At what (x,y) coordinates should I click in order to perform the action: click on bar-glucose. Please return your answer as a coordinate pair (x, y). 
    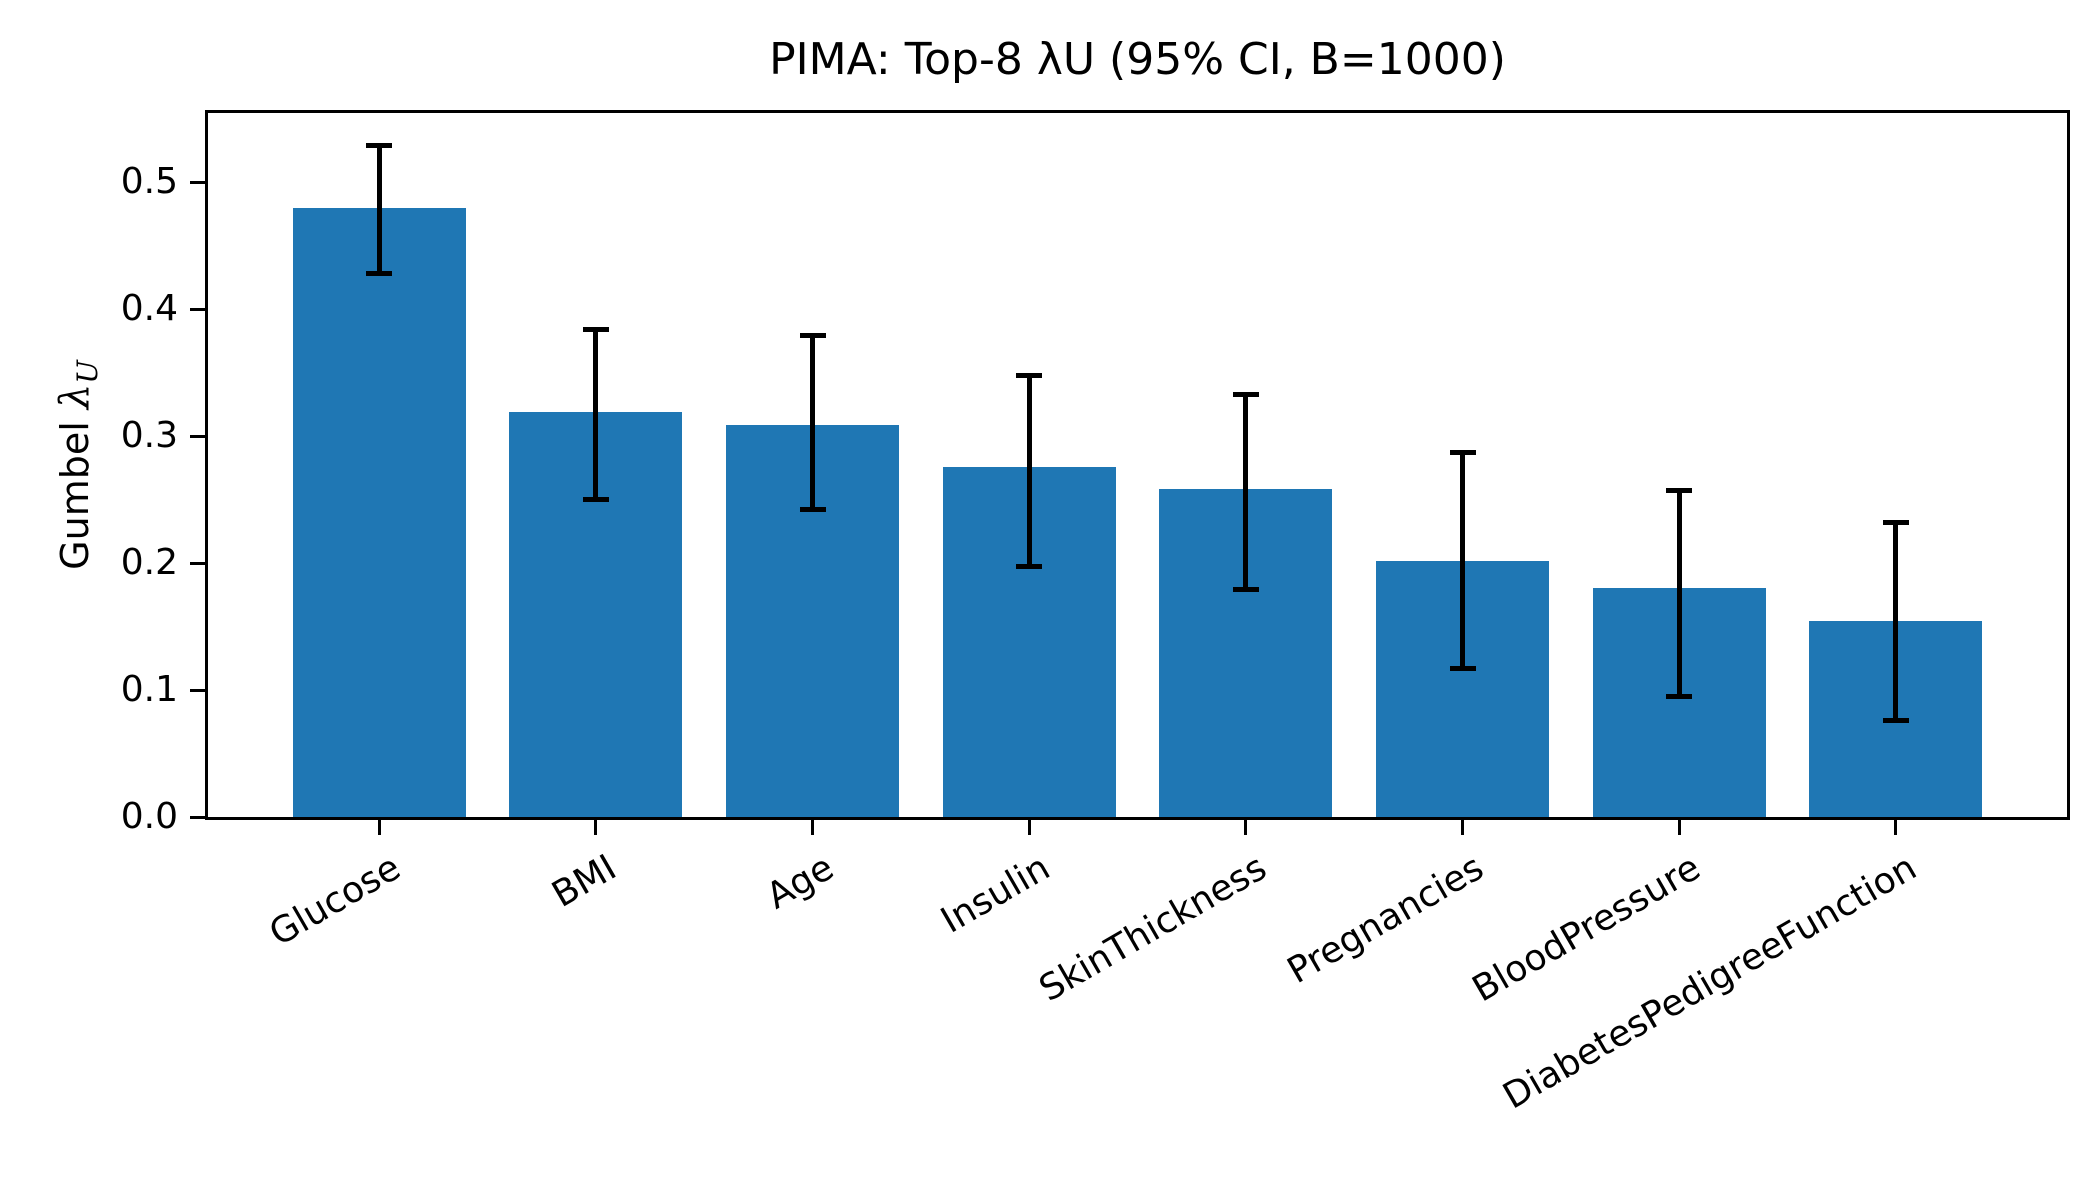
    Looking at the image, I should click on (379, 512).